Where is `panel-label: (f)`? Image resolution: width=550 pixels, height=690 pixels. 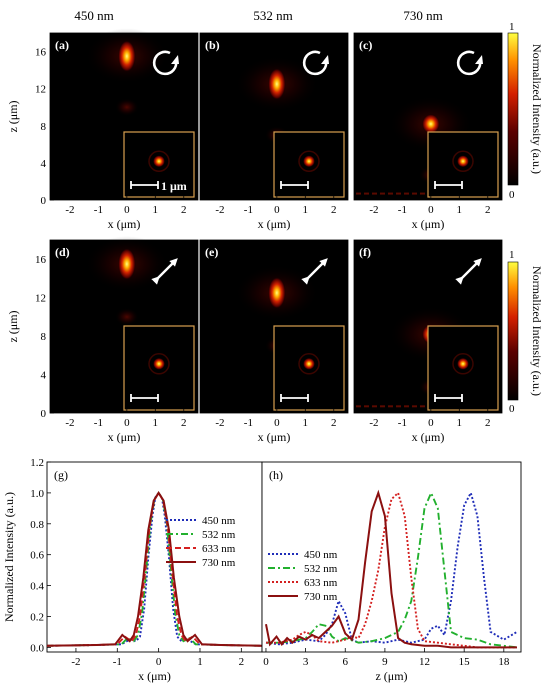
panel-label: (f) is located at coordinates (365, 252).